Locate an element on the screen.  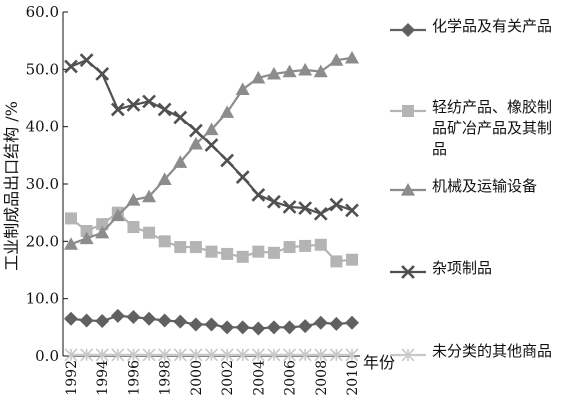
x-tick-label: 1998 is located at coordinates (166, 378).